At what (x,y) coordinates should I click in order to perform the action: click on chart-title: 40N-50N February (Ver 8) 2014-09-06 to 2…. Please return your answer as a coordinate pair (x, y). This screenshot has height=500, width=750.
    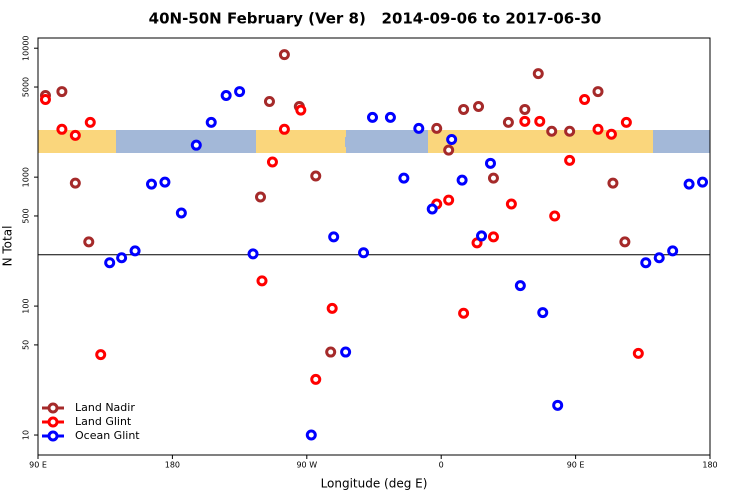
    Looking at the image, I should click on (375, 19).